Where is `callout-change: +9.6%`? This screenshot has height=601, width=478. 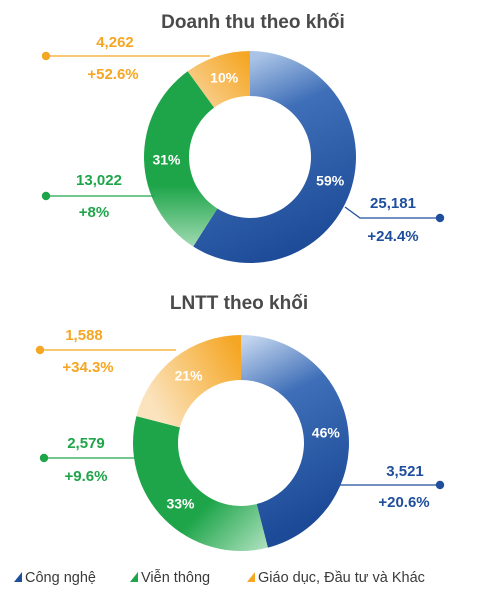 callout-change: +9.6% is located at coordinates (86, 476).